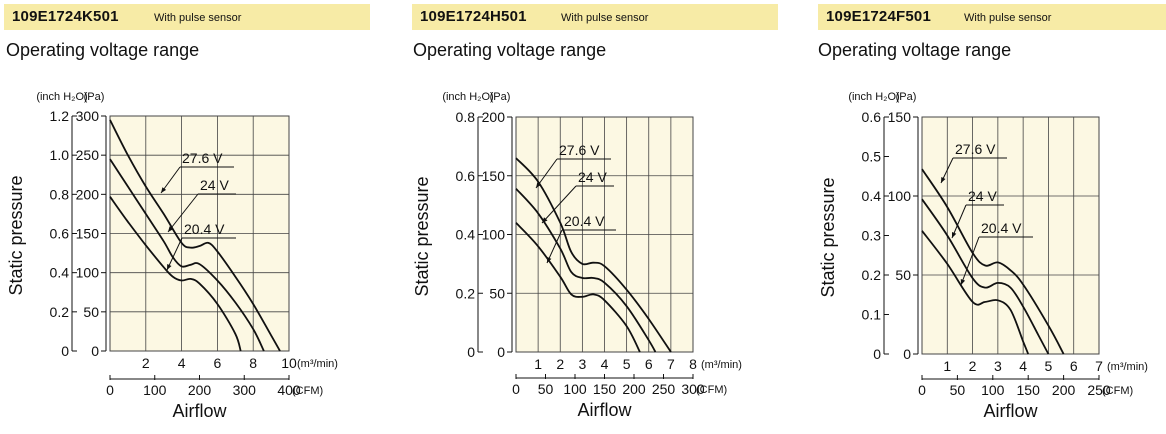  I want to click on plot-area, so click(1010, 235).